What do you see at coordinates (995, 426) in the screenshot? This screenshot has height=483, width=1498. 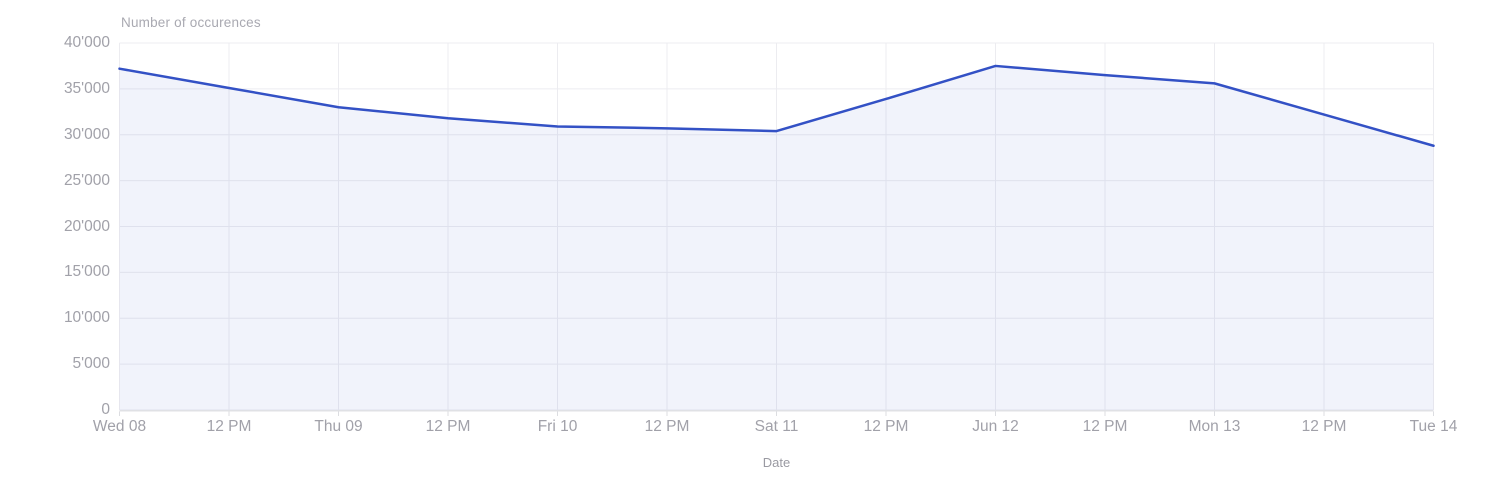 I see `x-tick-label: Jun 12` at bounding box center [995, 426].